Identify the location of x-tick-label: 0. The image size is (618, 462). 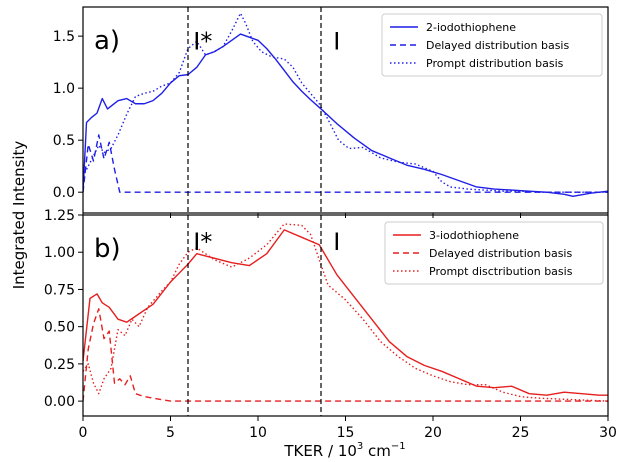
(83, 433).